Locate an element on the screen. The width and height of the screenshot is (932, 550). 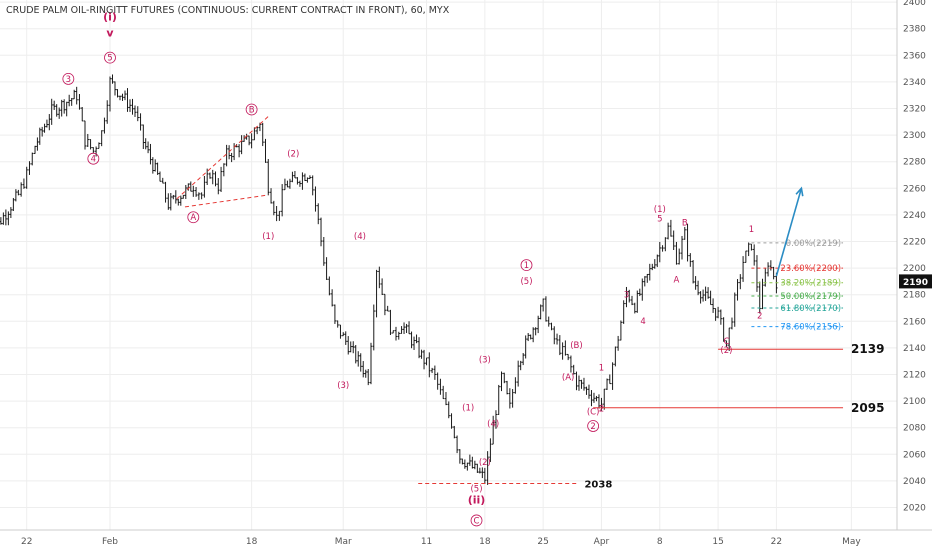
projection-arrow is located at coordinates (789, 231).